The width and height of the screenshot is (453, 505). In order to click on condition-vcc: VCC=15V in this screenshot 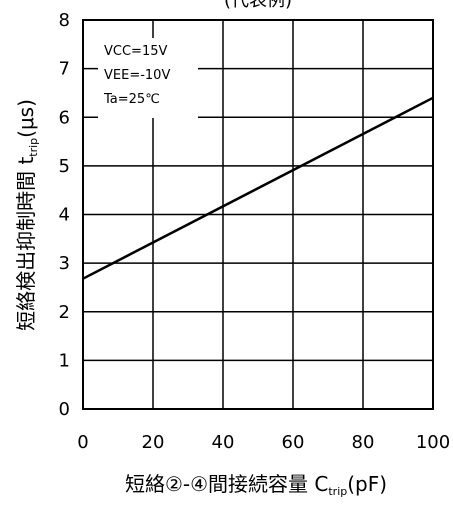, I will do `click(135, 51)`.